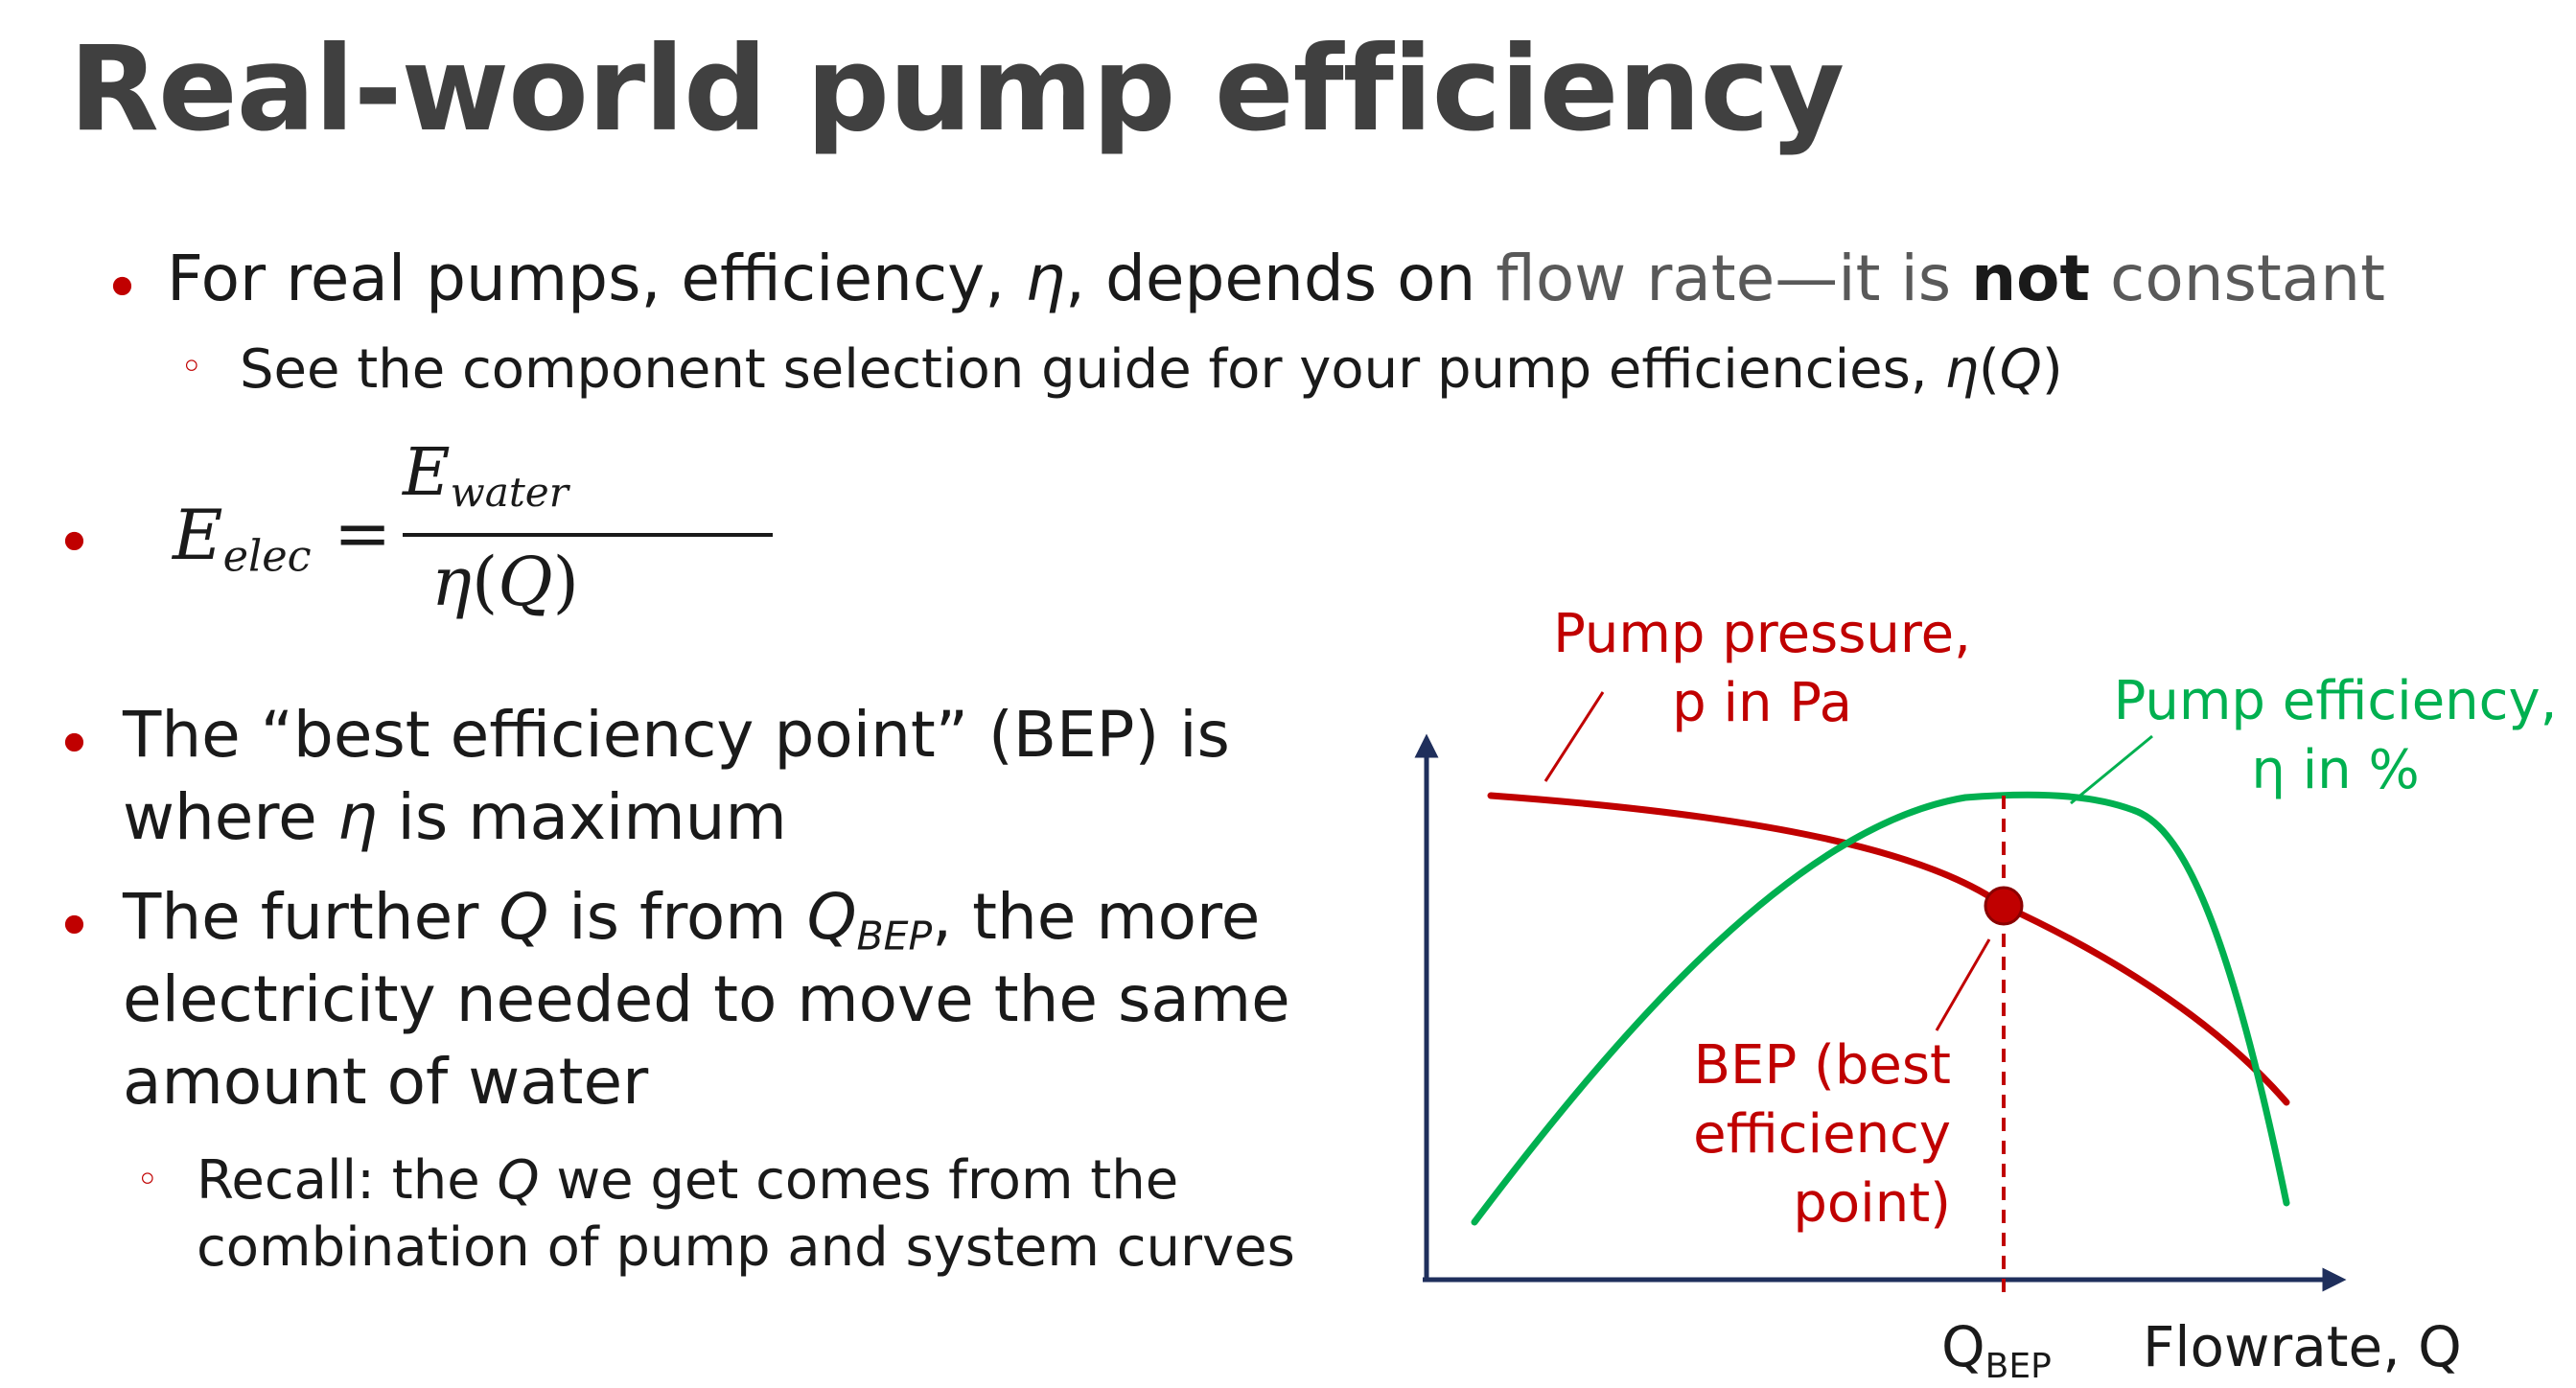 This screenshot has height=1388, width=2576. Describe the element at coordinates (2111, 770) in the screenshot. I see `efficiency-leader-line` at that location.